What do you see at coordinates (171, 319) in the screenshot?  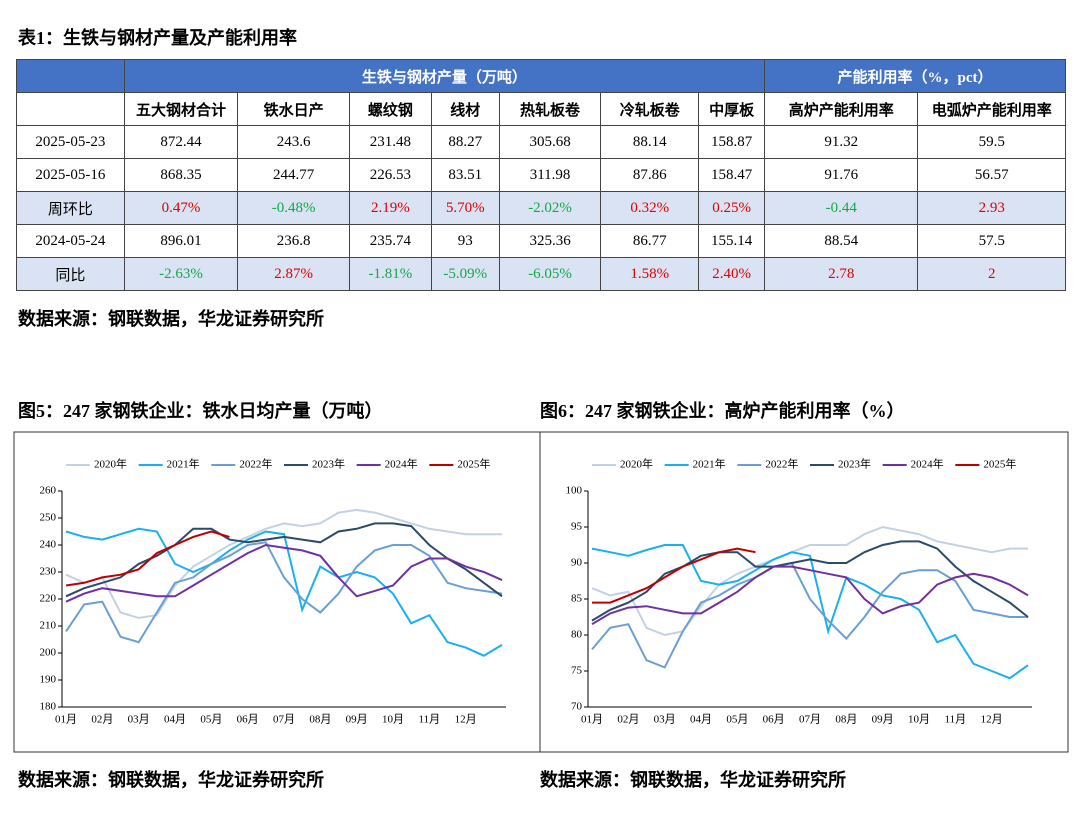 I see `table-source: 数据来源：钢联数据，华龙证券研究所` at bounding box center [171, 319].